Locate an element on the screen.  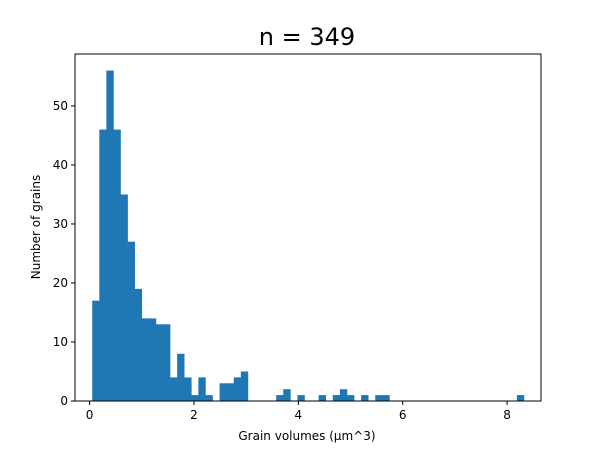
y-tick-label: 50 is located at coordinates (60, 106).